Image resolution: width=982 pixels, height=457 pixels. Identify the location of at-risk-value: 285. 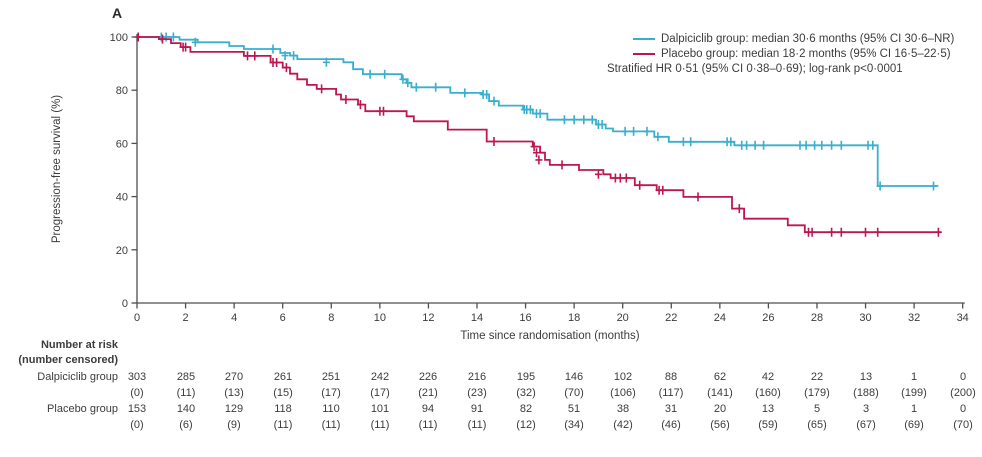
(186, 377).